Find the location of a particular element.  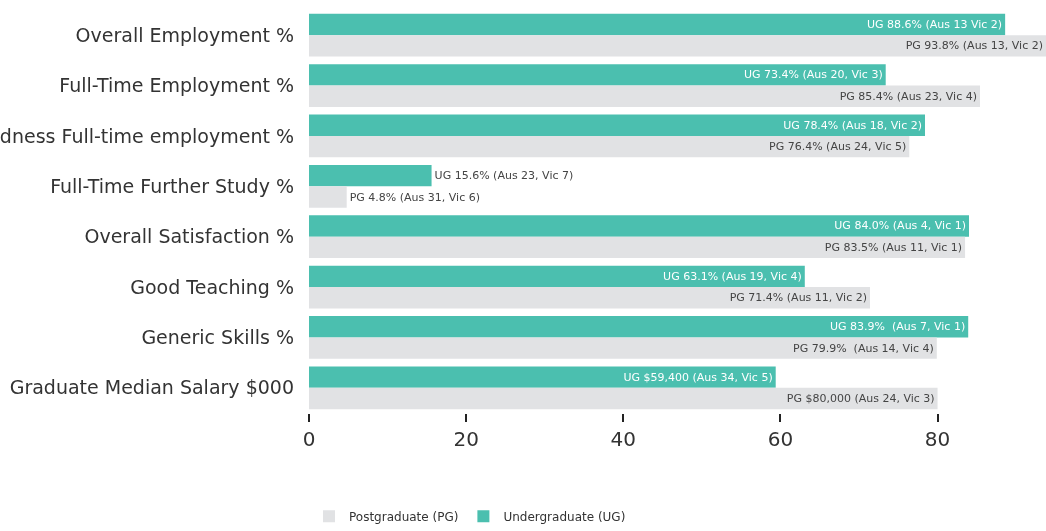

y-tick-label: Generic Skills % is located at coordinates (217, 337).